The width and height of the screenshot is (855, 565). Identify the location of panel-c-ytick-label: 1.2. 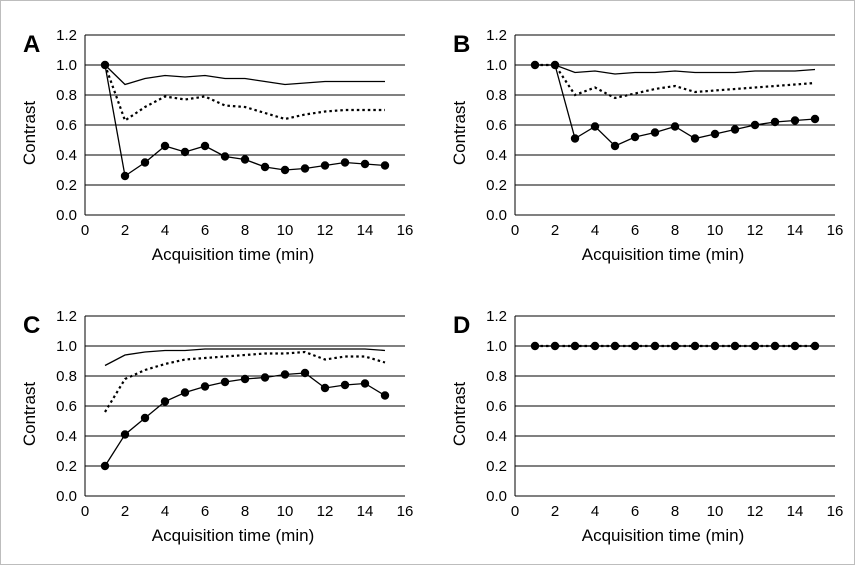
(66, 316).